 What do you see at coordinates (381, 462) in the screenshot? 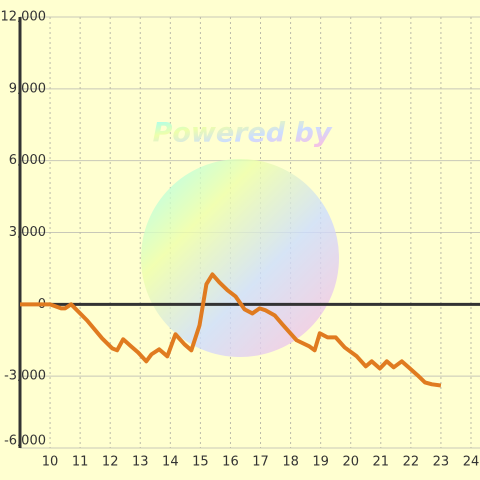
I see `x-tick-label: 21` at bounding box center [381, 462].